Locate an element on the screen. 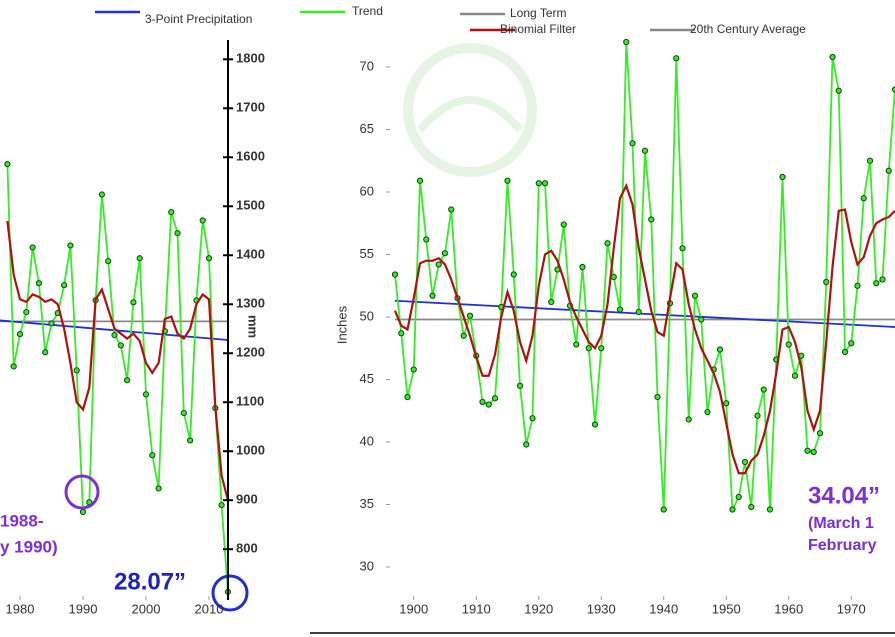 The image size is (895, 637). annotation: February is located at coordinates (842, 545).